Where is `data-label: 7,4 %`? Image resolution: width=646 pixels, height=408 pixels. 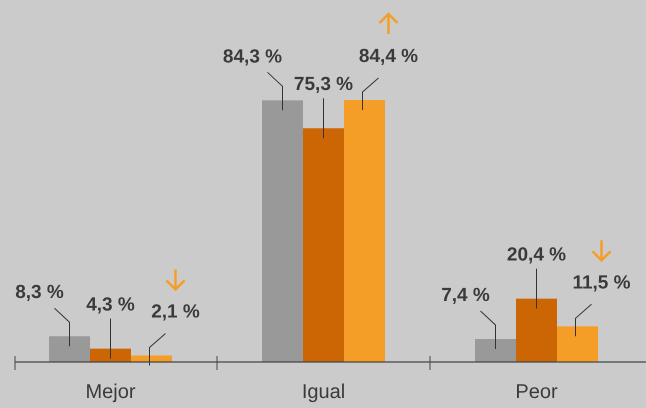 data-label: 7,4 % is located at coordinates (465, 295).